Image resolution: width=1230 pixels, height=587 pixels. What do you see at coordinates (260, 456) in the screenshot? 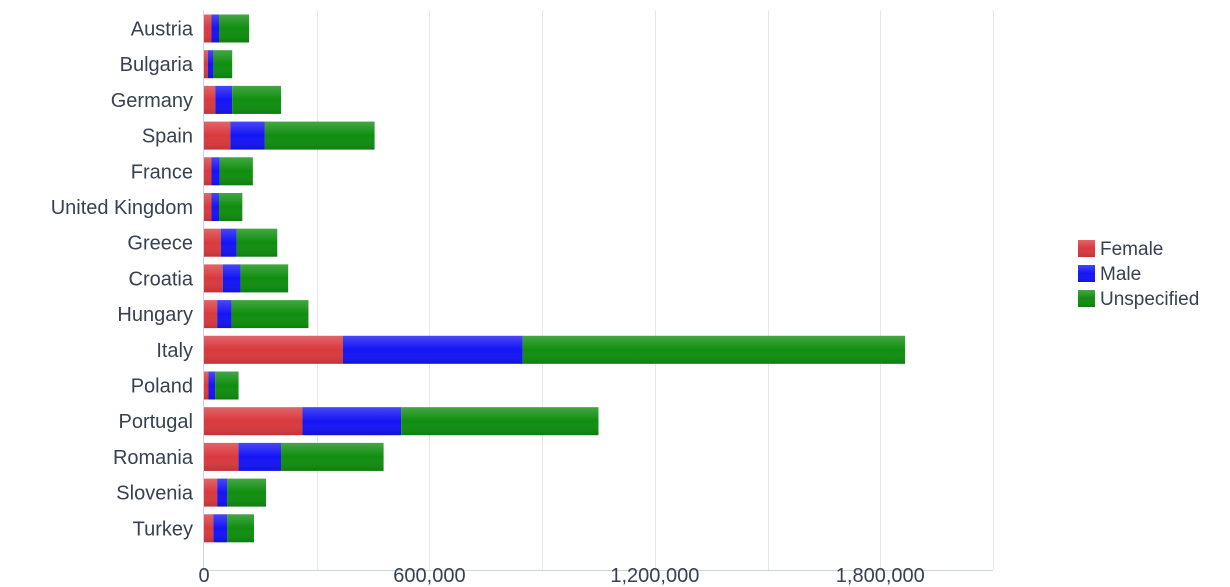
I see `bar-romania-male-shade` at bounding box center [260, 456].